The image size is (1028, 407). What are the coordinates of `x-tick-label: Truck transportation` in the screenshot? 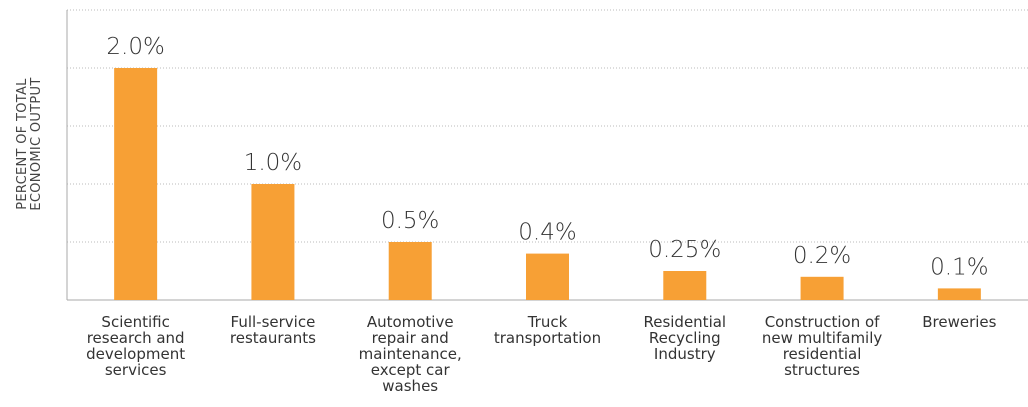 It's located at (547, 330).